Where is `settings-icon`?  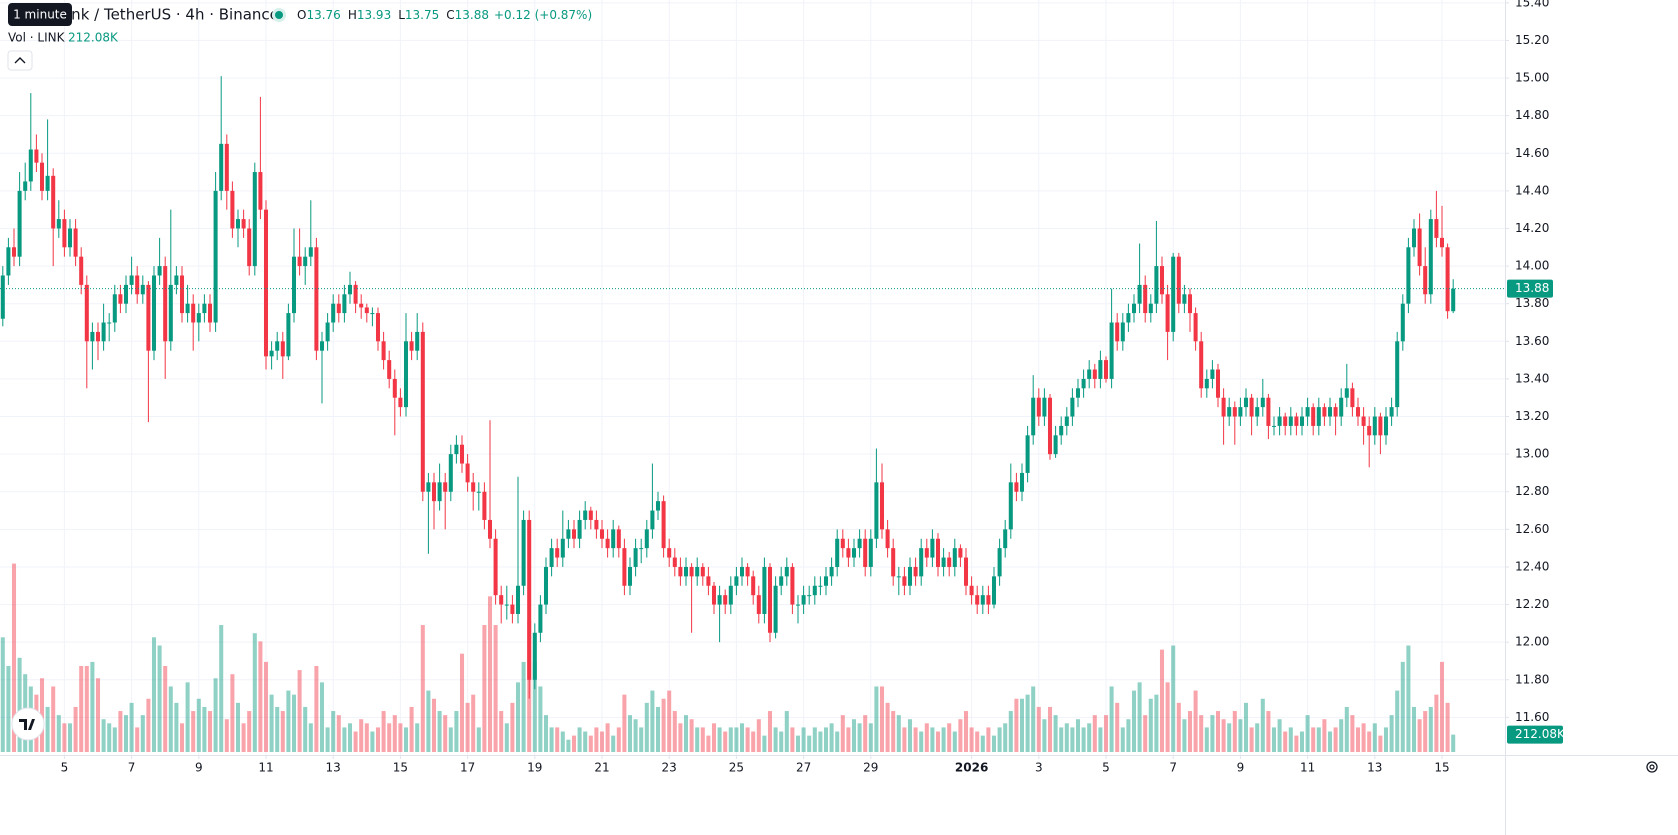 settings-icon is located at coordinates (1652, 767).